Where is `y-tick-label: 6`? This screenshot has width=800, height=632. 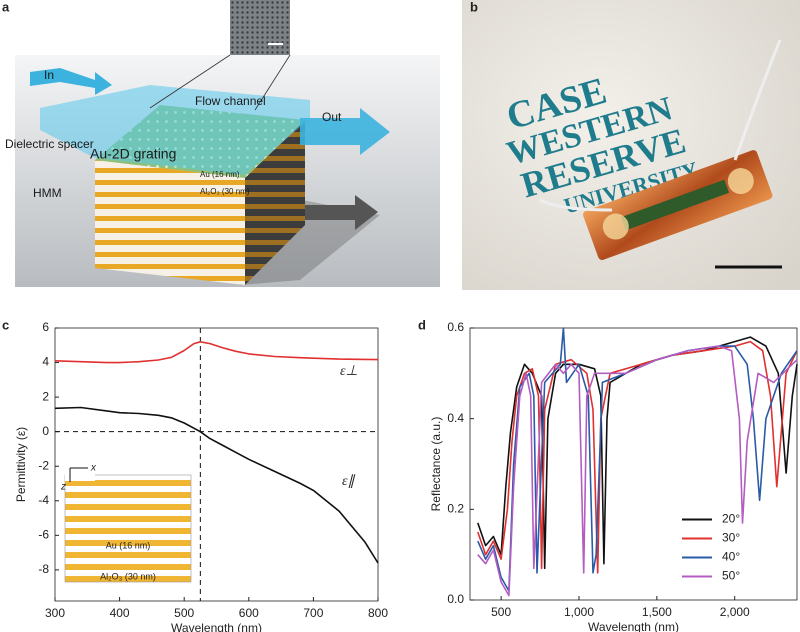
y-tick-label: 6 is located at coordinates (45, 327).